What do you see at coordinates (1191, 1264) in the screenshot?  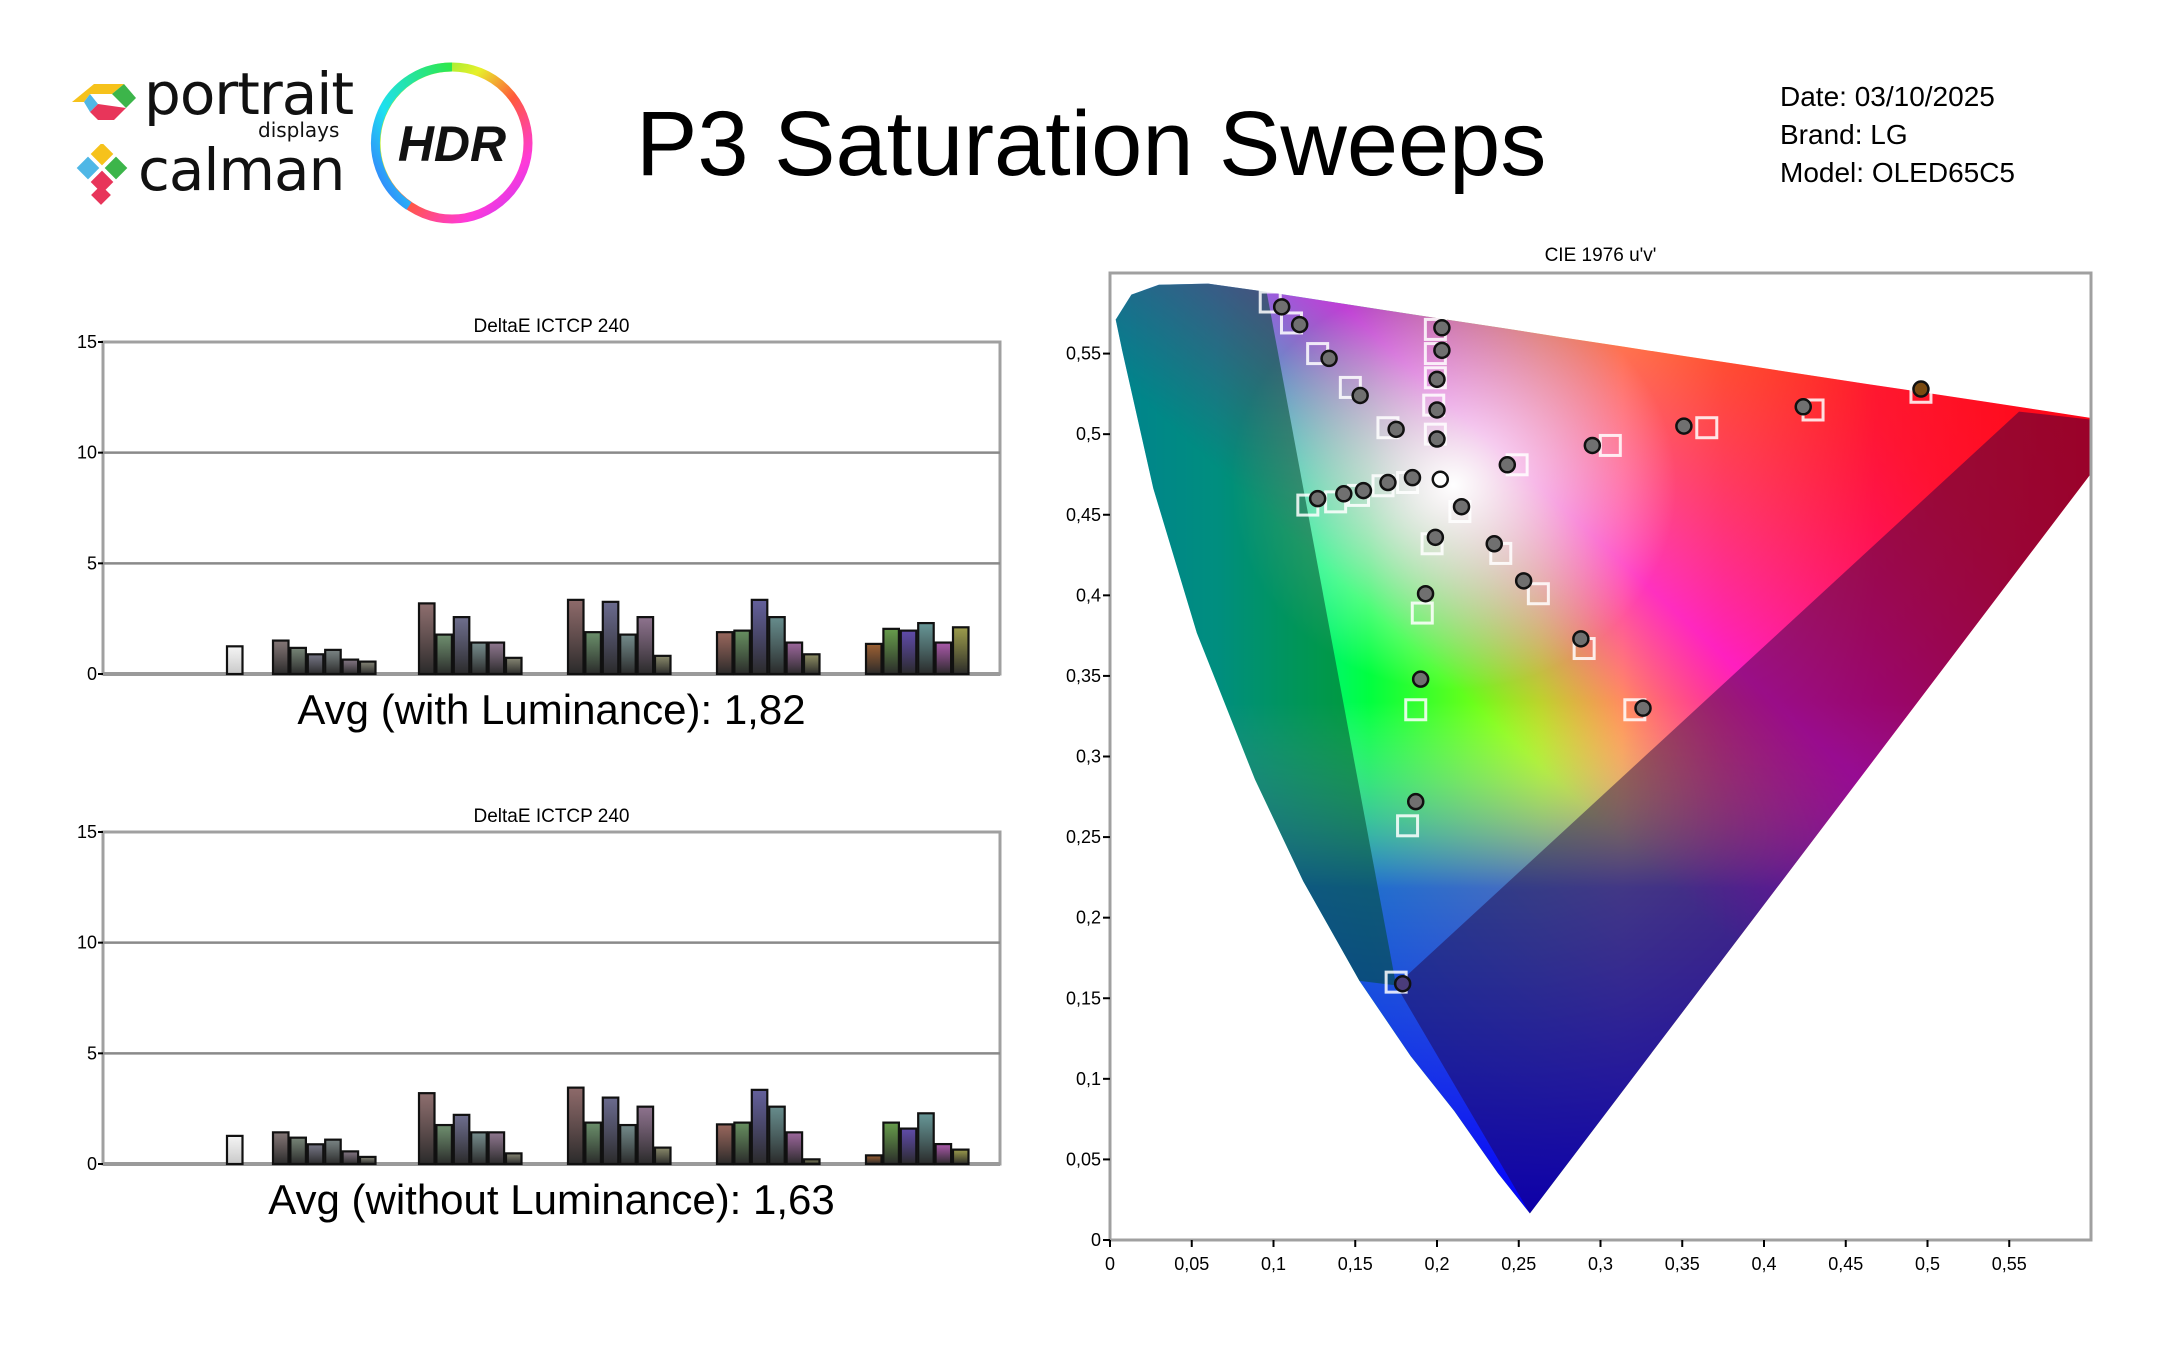 I see `x-tick-label: 0,05` at bounding box center [1191, 1264].